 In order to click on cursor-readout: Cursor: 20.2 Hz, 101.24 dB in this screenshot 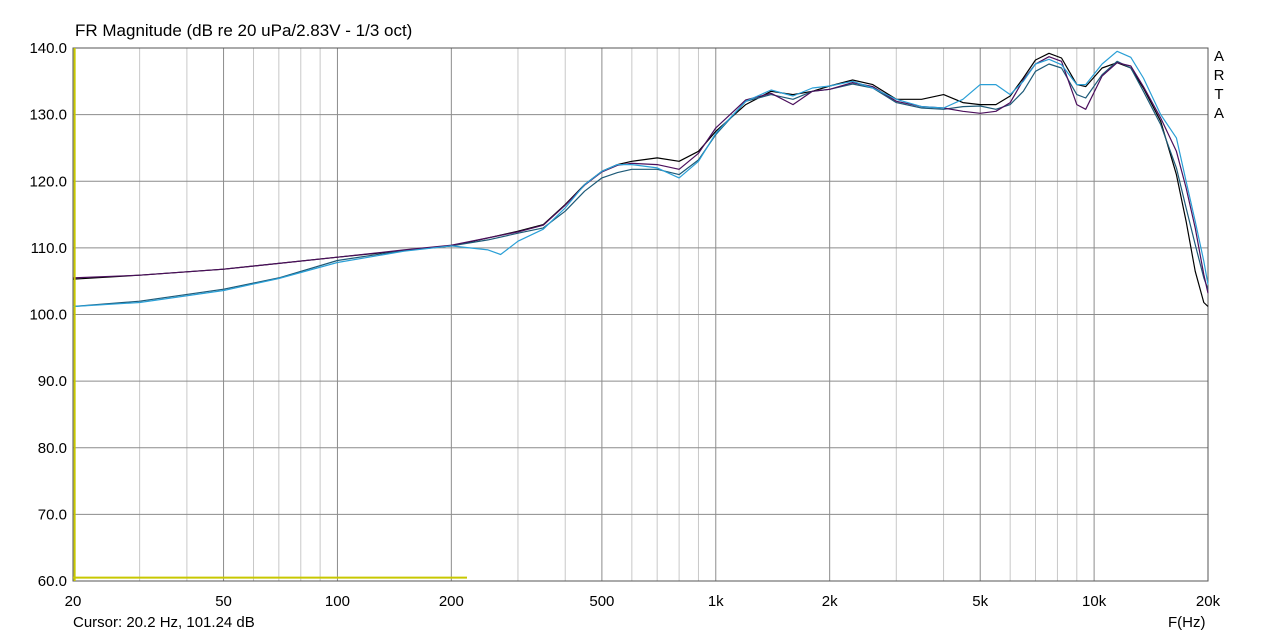, I will do `click(164, 622)`.